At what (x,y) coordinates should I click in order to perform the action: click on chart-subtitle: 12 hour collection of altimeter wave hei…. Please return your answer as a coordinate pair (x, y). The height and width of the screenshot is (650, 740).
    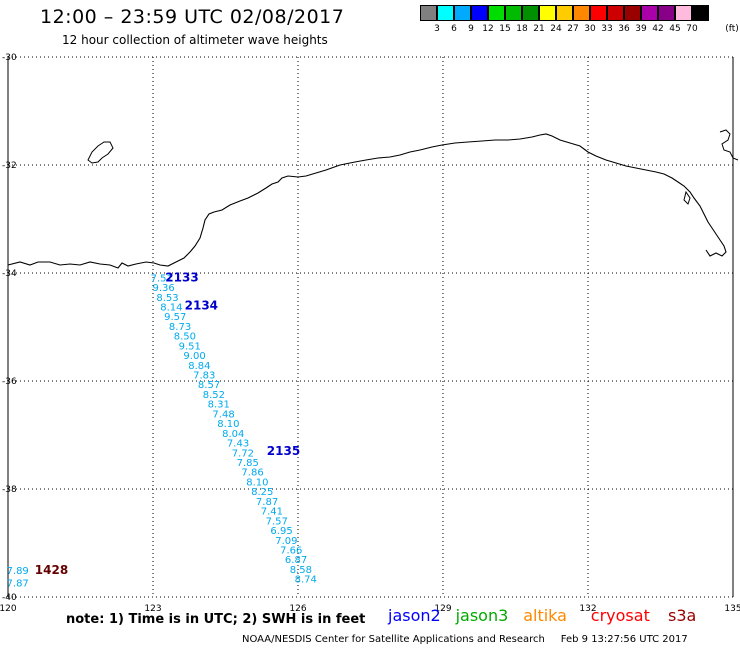
    Looking at the image, I should click on (195, 40).